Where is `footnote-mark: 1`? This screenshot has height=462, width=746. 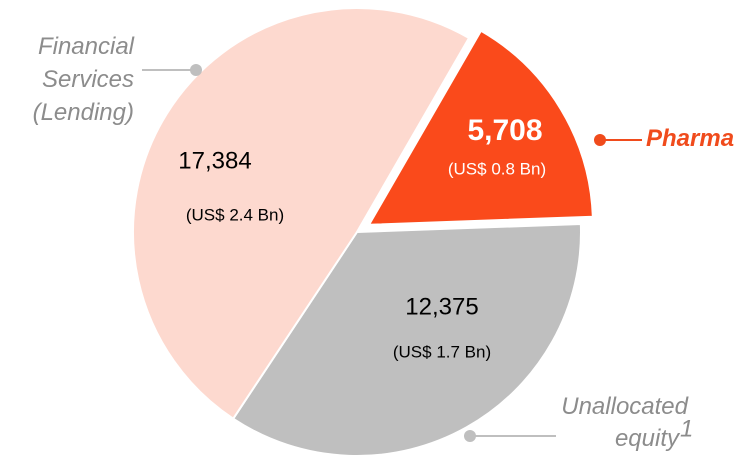 footnote-mark: 1 is located at coordinates (686, 428).